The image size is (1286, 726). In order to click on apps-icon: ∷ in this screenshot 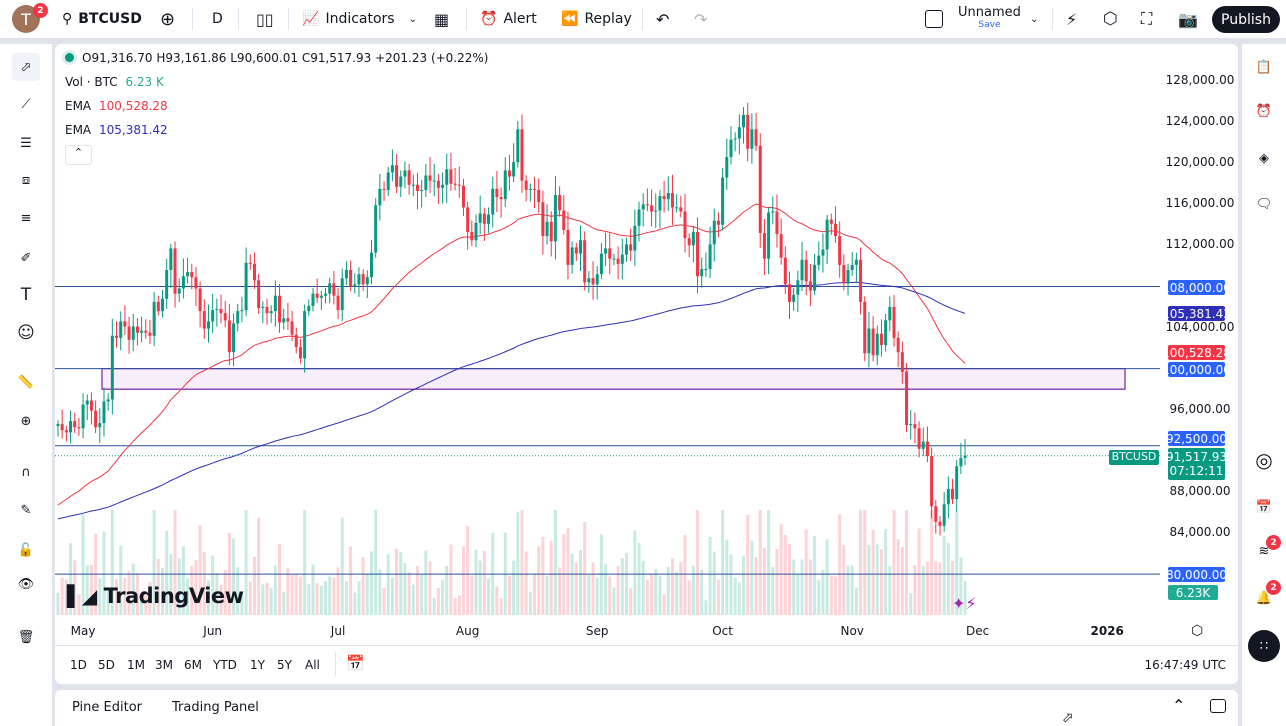, I will do `click(1264, 646)`.